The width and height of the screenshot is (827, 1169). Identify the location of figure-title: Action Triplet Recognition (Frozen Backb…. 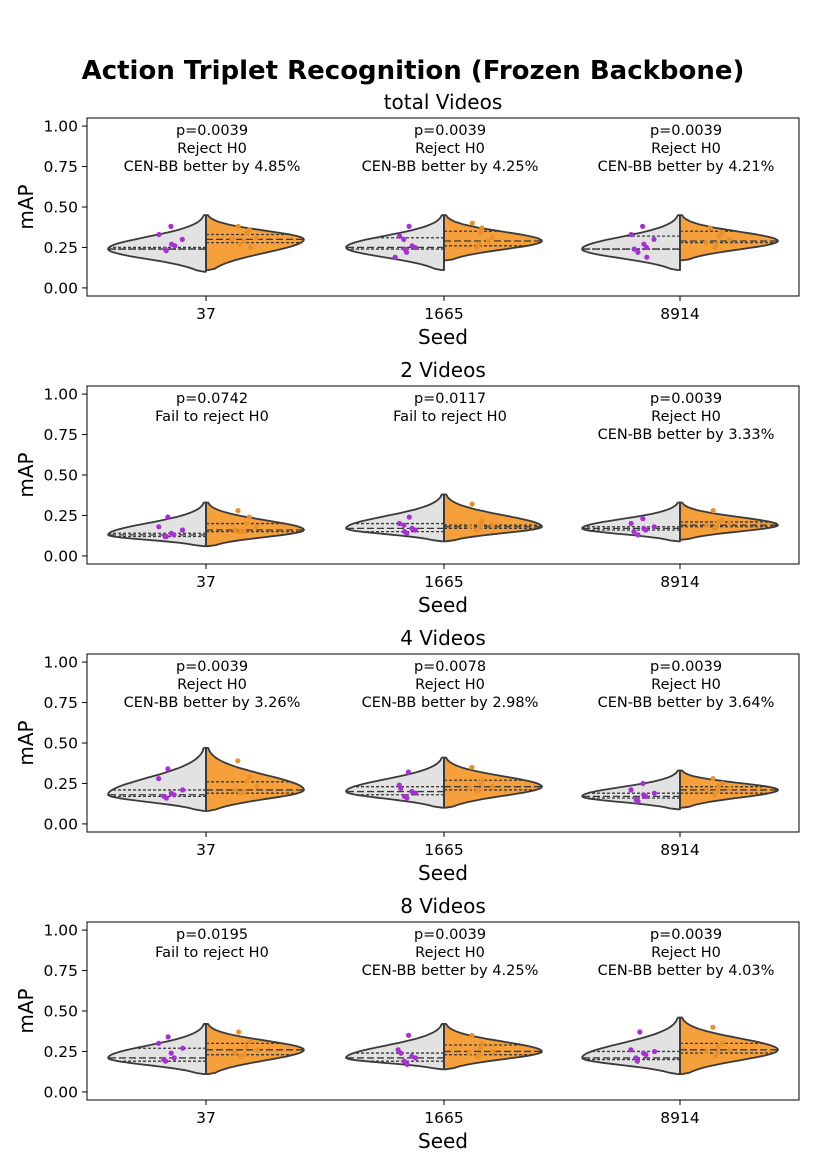
(413, 71).